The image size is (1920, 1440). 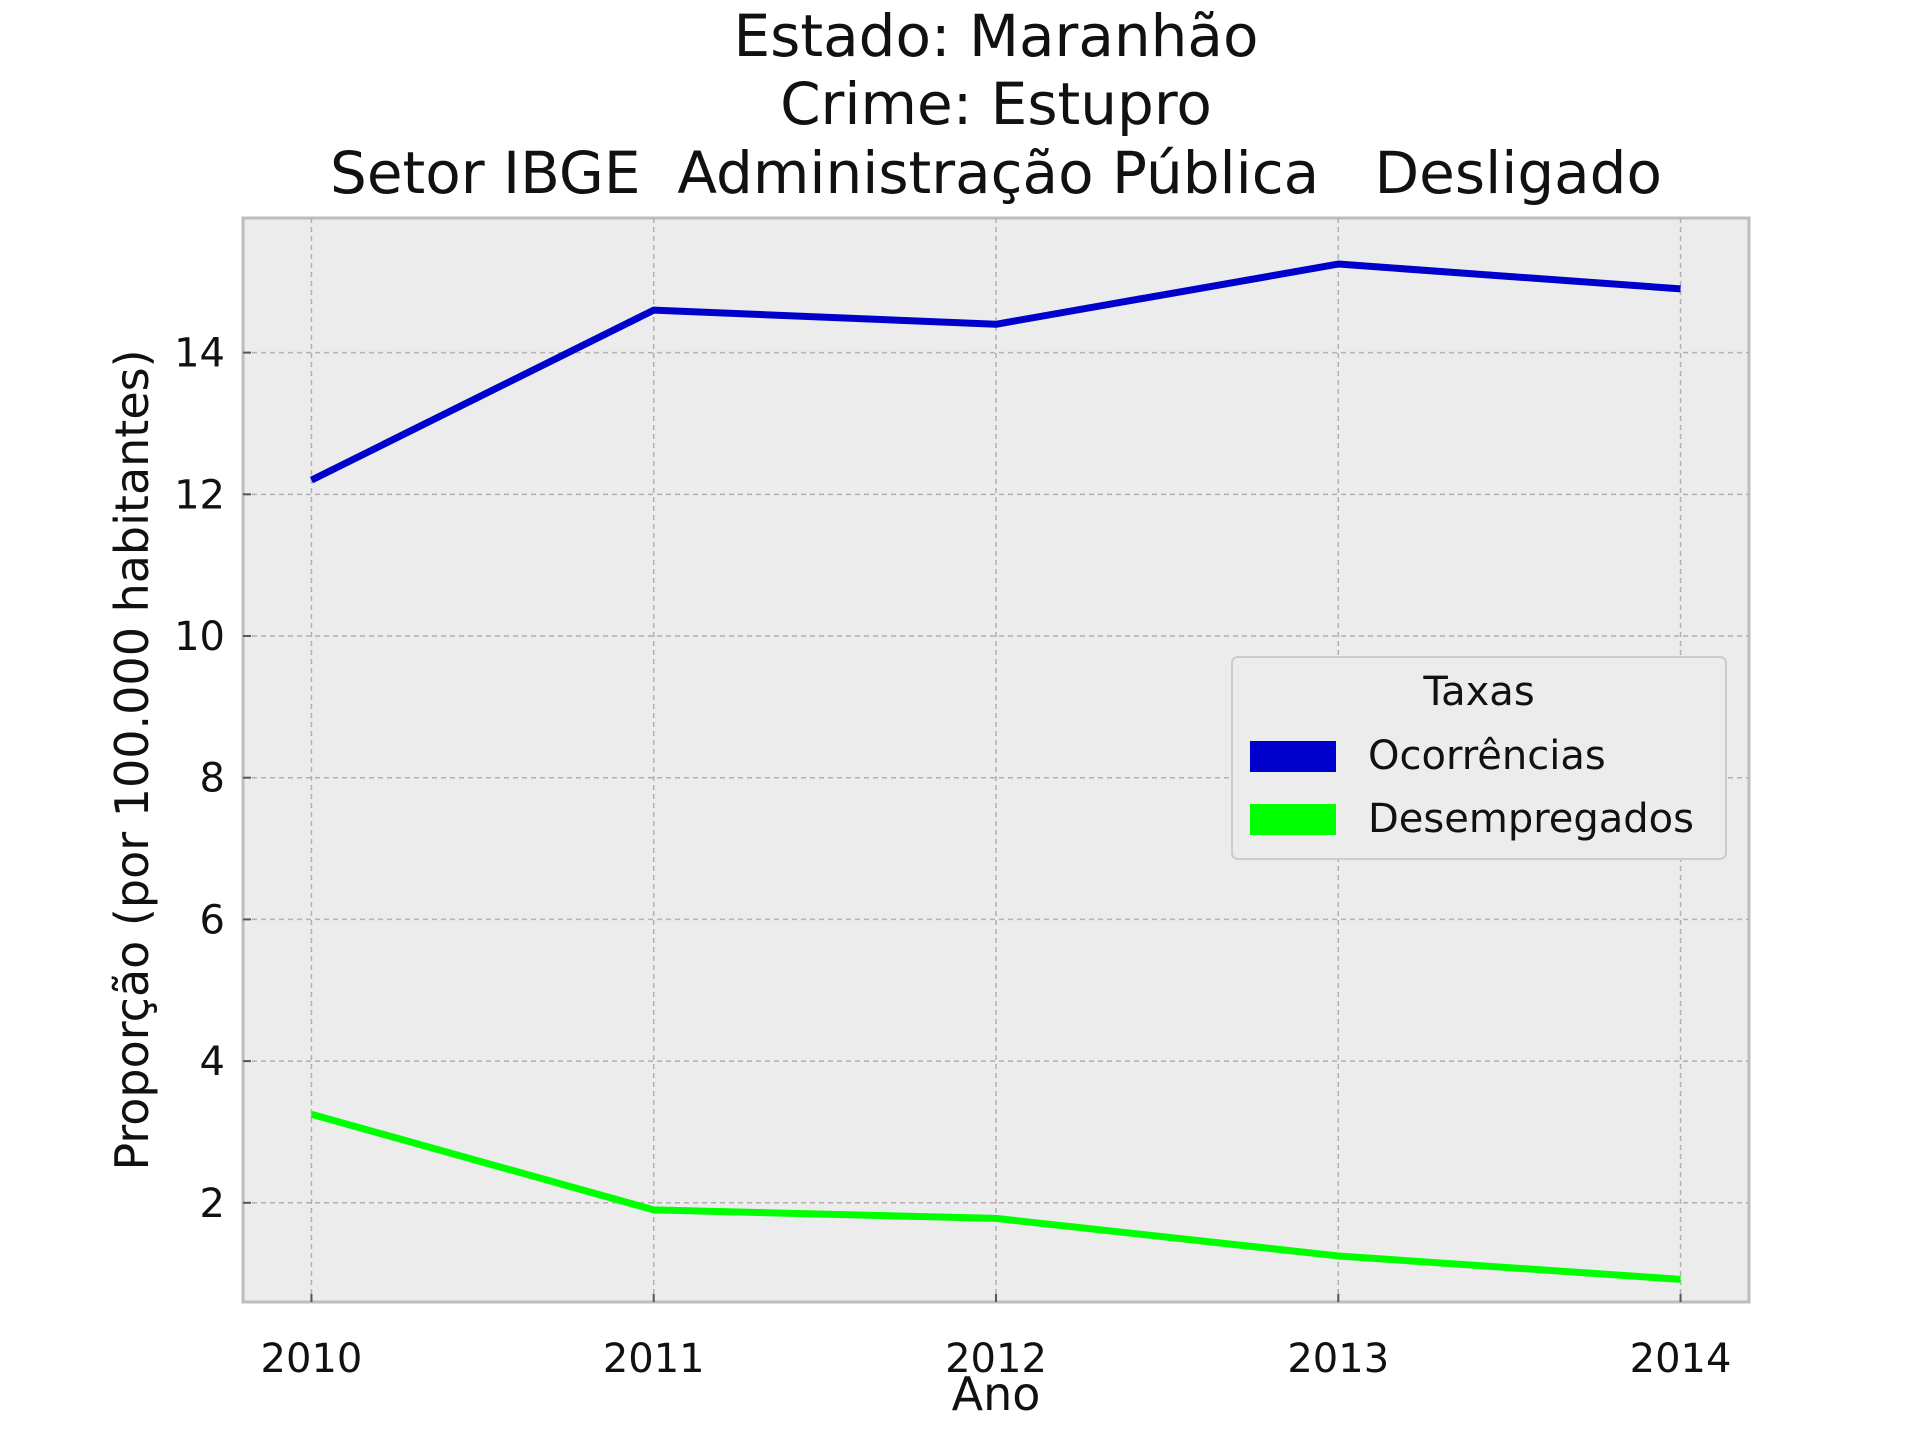 I want to click on y-tick-label: 2, so click(x=212, y=1204).